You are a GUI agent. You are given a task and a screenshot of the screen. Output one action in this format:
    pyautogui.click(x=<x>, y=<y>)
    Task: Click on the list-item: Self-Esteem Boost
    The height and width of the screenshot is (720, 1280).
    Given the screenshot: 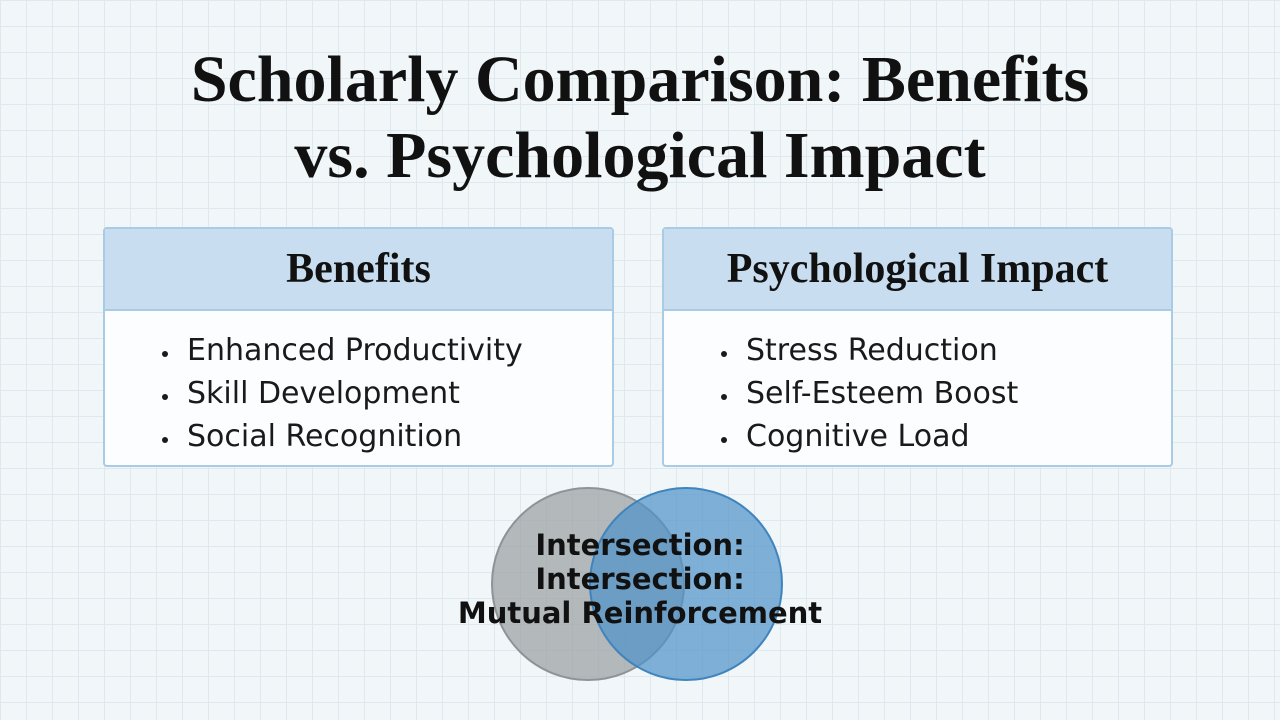 What is the action you would take?
    pyautogui.click(x=955, y=393)
    